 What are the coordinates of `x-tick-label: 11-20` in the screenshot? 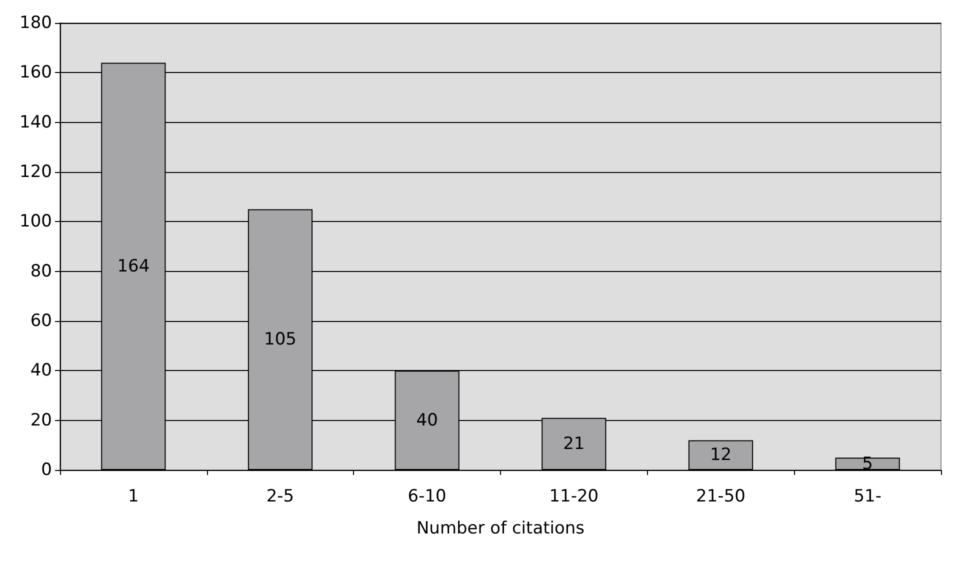 It's located at (574, 496).